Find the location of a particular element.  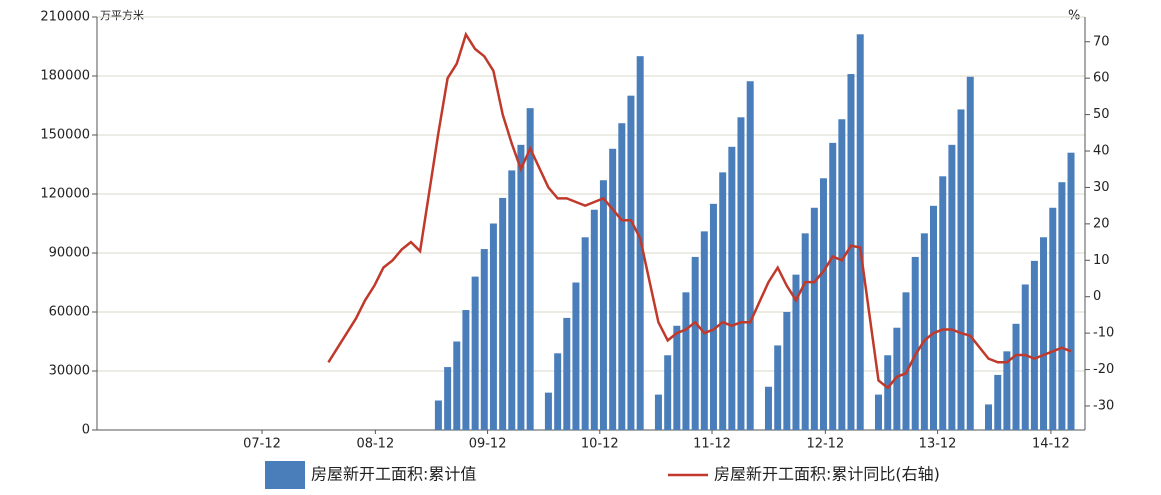

y-tick-label: 180000 is located at coordinates (65, 76).